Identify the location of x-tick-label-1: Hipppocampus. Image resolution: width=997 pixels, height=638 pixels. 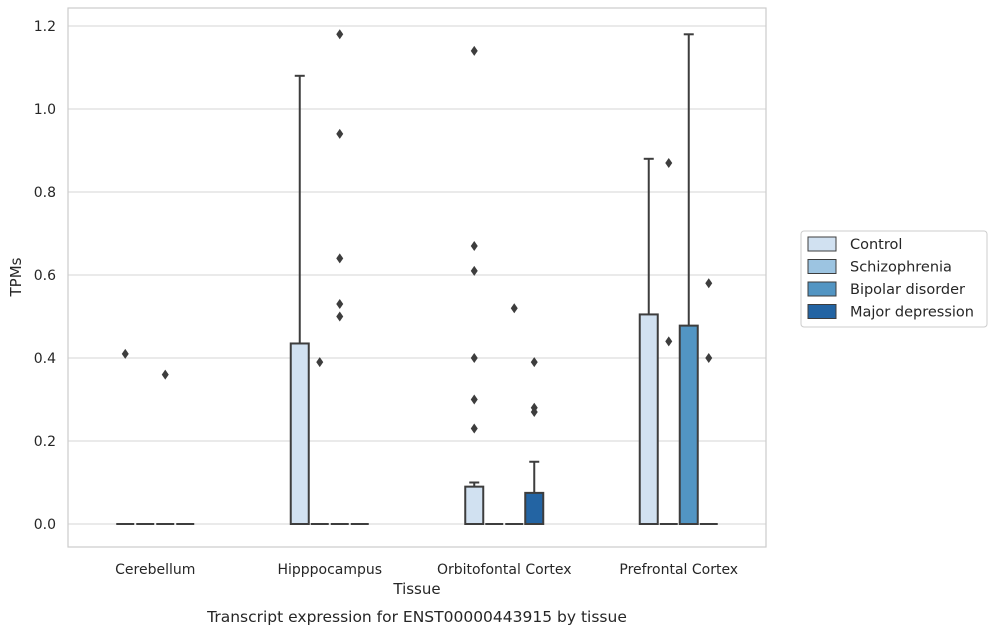
(329, 570).